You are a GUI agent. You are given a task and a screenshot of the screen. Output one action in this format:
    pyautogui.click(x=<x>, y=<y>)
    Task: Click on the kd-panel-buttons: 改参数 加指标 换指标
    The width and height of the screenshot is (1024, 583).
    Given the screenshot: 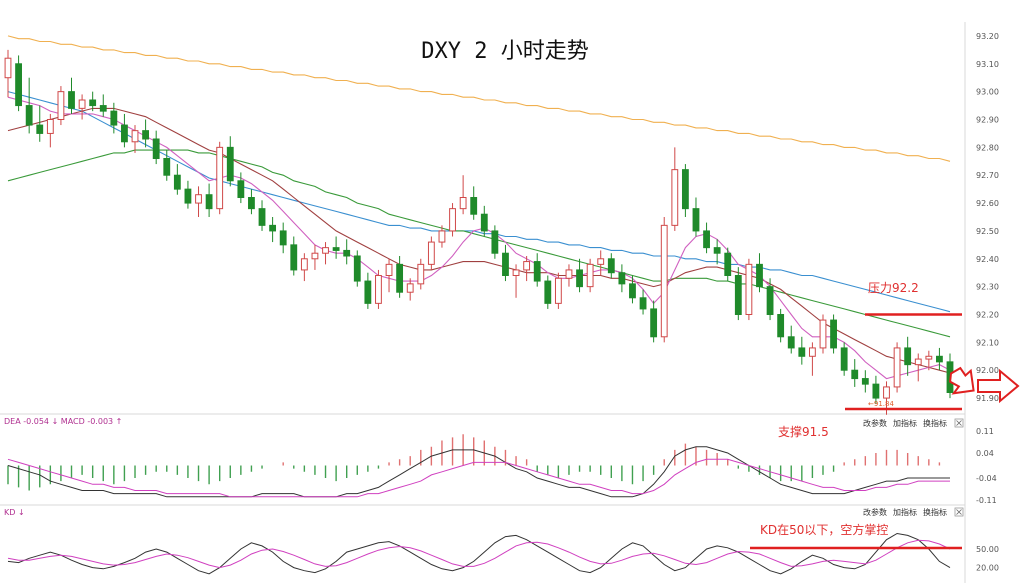 What is the action you would take?
    pyautogui.click(x=913, y=512)
    